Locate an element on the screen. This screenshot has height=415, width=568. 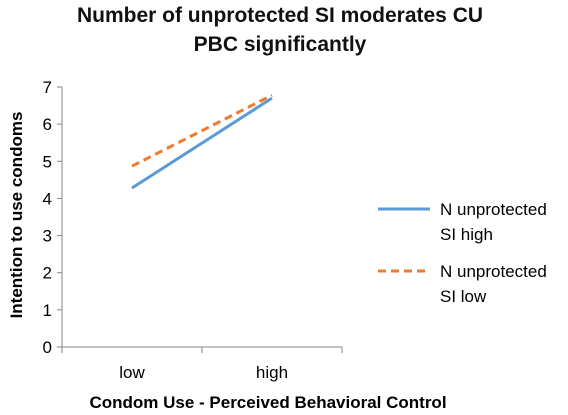
y-tick-label: 0 is located at coordinates (47, 347).